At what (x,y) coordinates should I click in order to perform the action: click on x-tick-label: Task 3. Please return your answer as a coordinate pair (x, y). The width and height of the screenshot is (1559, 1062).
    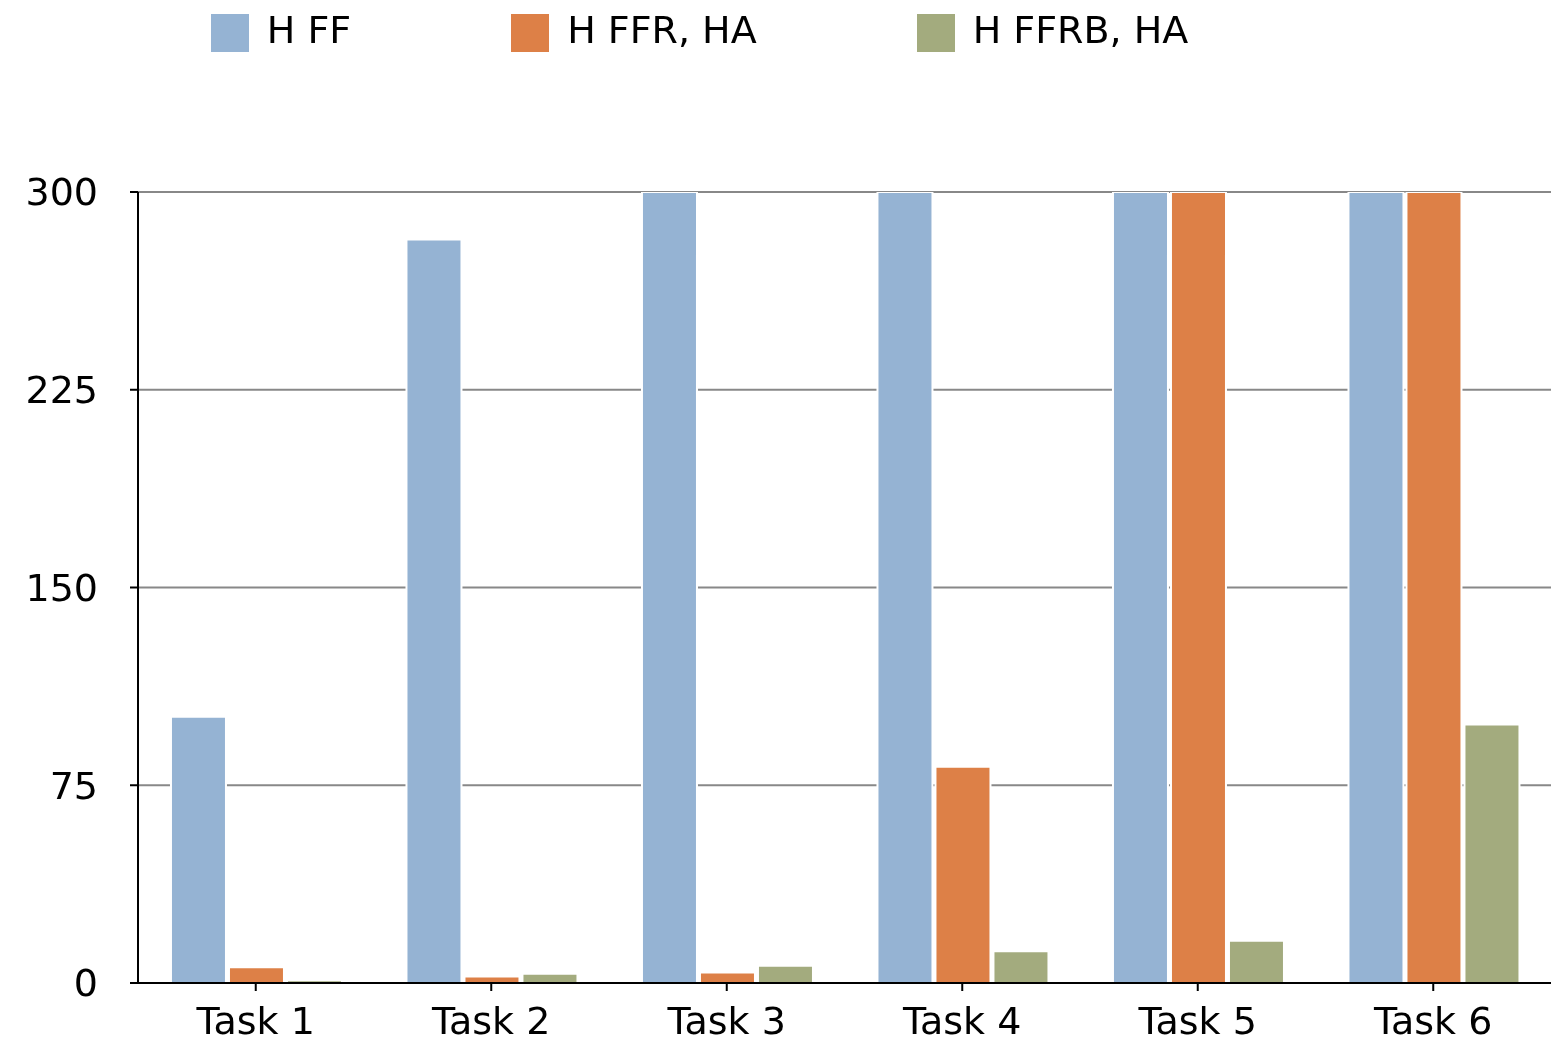
    Looking at the image, I should click on (726, 1020).